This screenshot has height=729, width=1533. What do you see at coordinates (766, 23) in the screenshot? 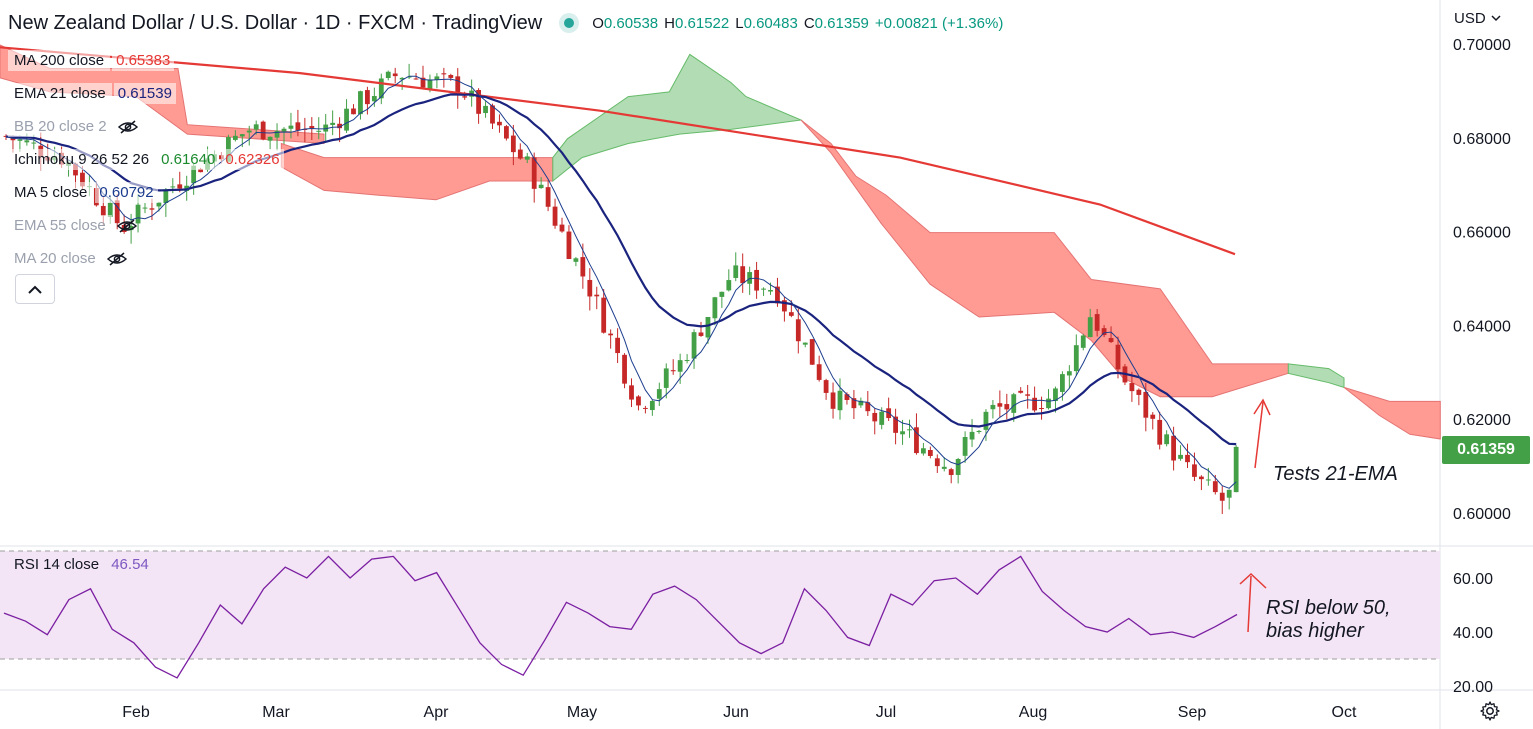
I see `ohlc-low: L0.60483` at bounding box center [766, 23].